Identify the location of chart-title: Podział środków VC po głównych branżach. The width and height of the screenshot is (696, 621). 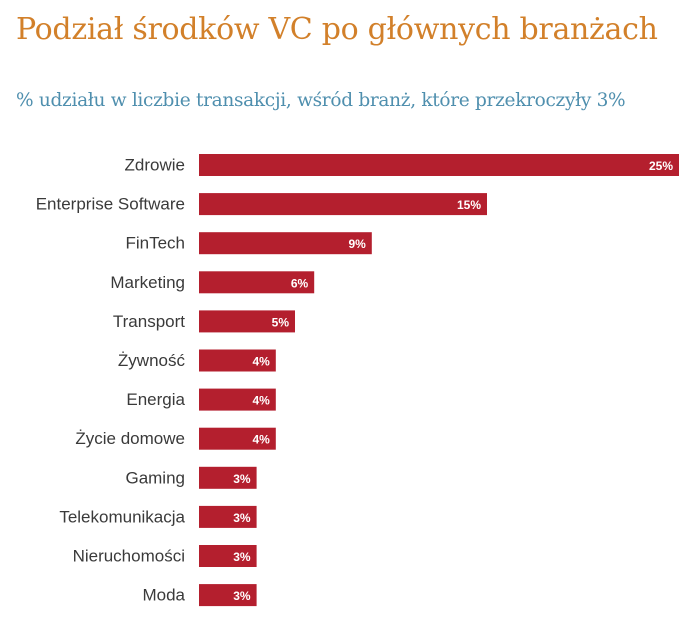
(337, 29).